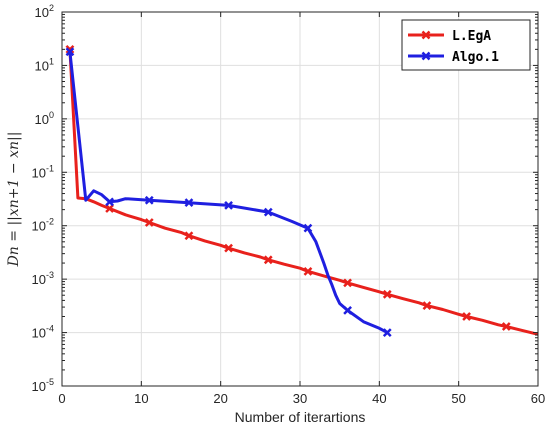  I want to click on legend: L.EgA Algo.1, so click(466, 45).